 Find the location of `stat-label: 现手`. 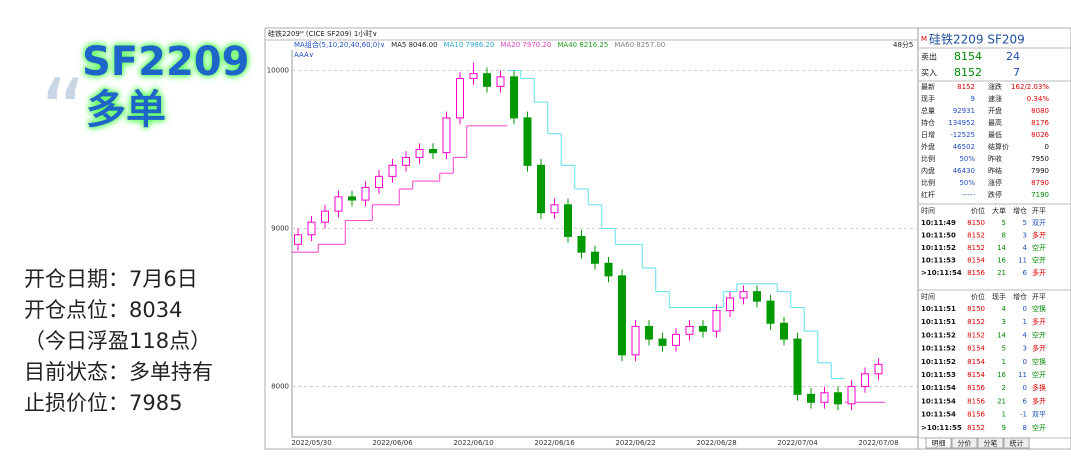

stat-label: 现手 is located at coordinates (928, 98).